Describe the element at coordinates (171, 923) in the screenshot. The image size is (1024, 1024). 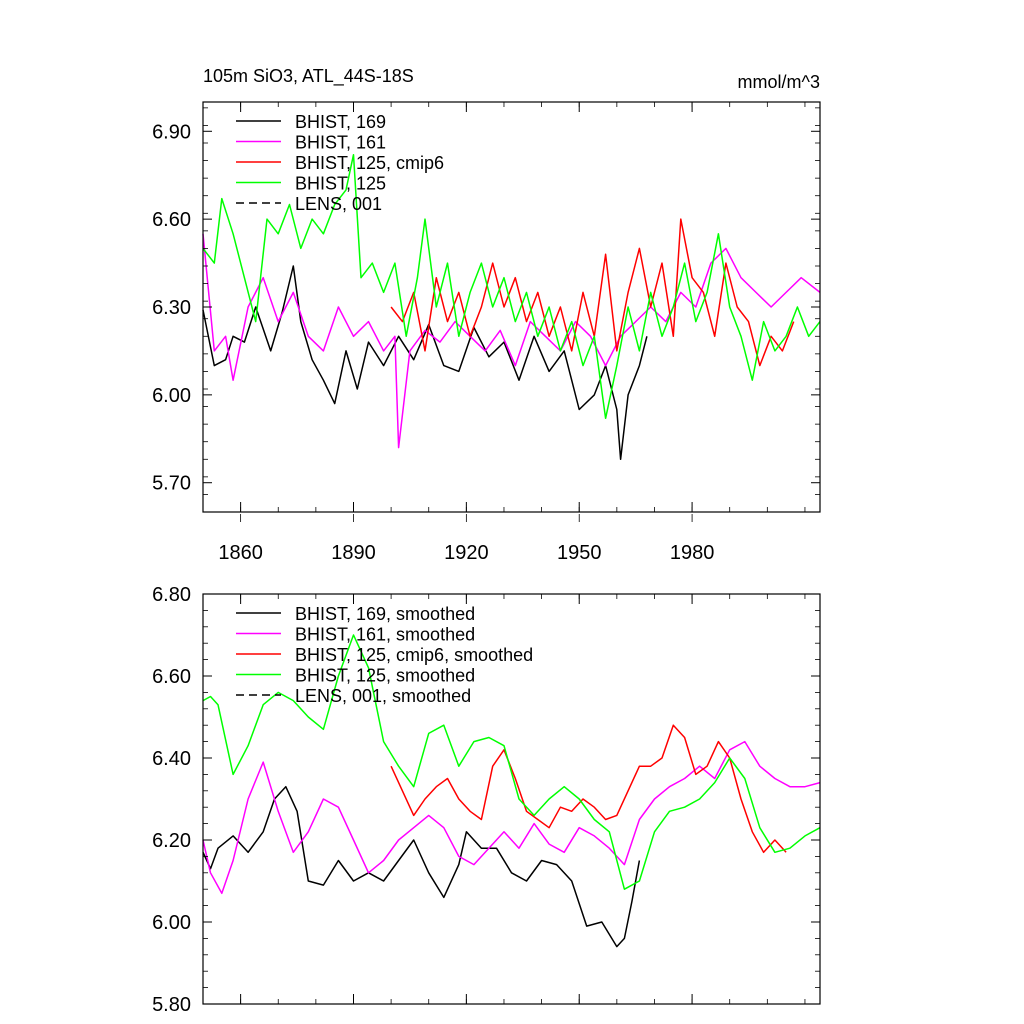
I see `bottom-ytick-label: 6.00` at that location.